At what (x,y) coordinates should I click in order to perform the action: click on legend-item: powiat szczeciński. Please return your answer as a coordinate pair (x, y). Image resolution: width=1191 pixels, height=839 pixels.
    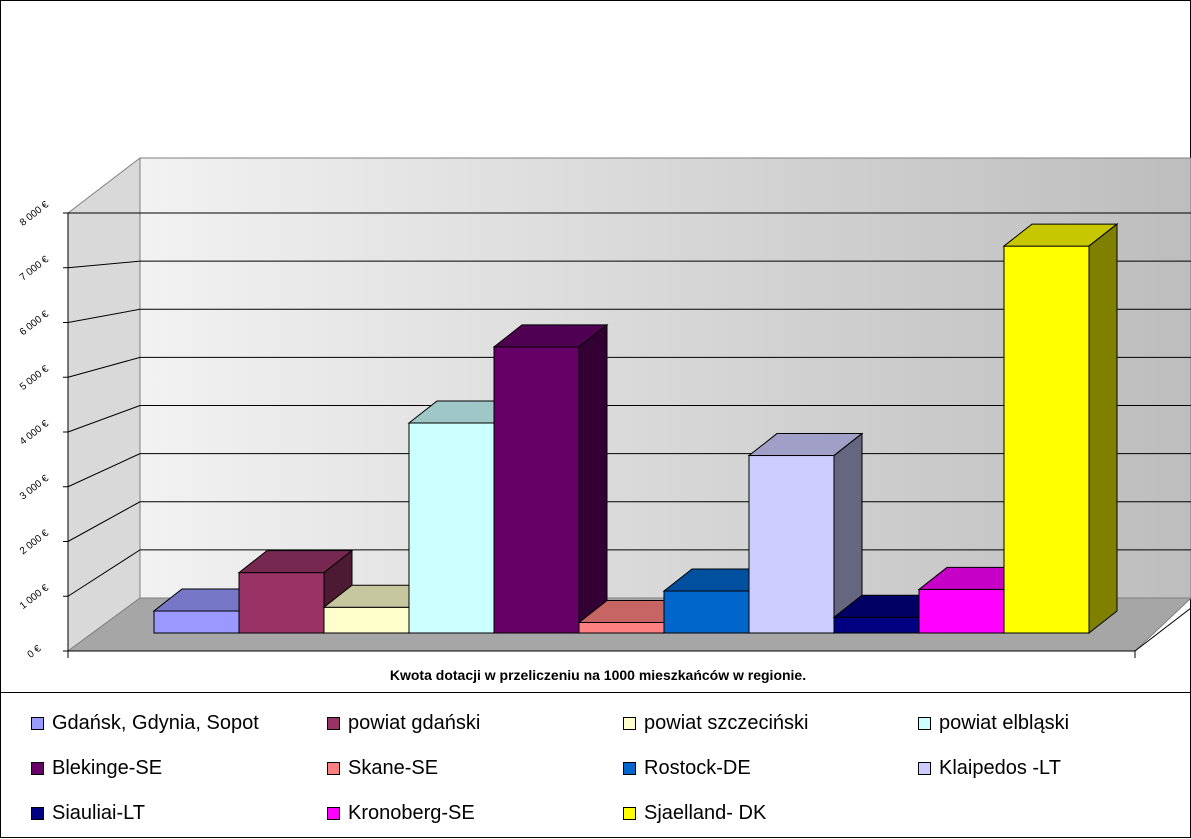
    Looking at the image, I should click on (716, 723).